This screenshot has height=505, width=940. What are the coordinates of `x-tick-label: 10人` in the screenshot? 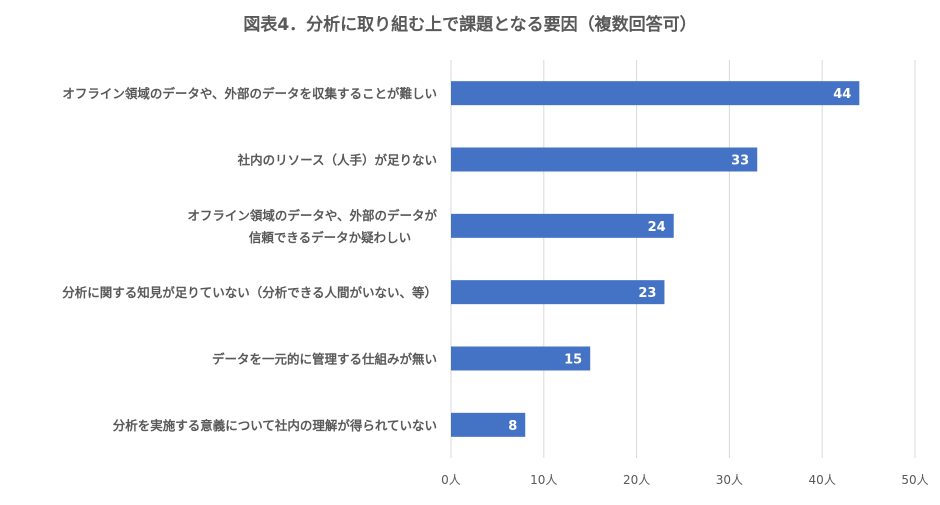 It's located at (543, 480).